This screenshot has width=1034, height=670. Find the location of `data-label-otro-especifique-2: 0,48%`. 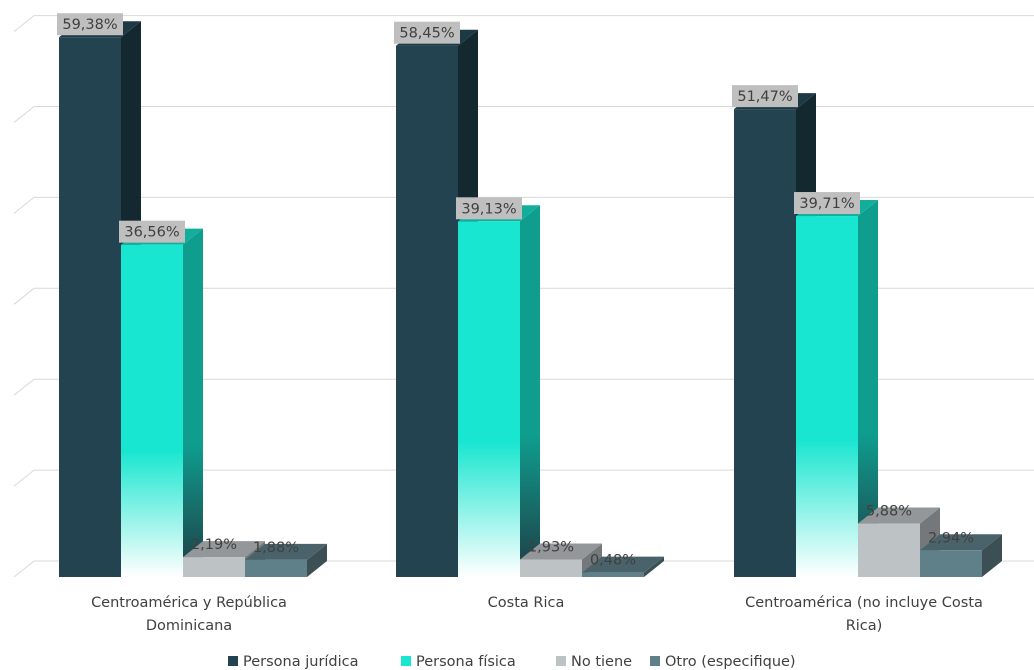

data-label-otro-especifique-2: 0,48% is located at coordinates (613, 561).